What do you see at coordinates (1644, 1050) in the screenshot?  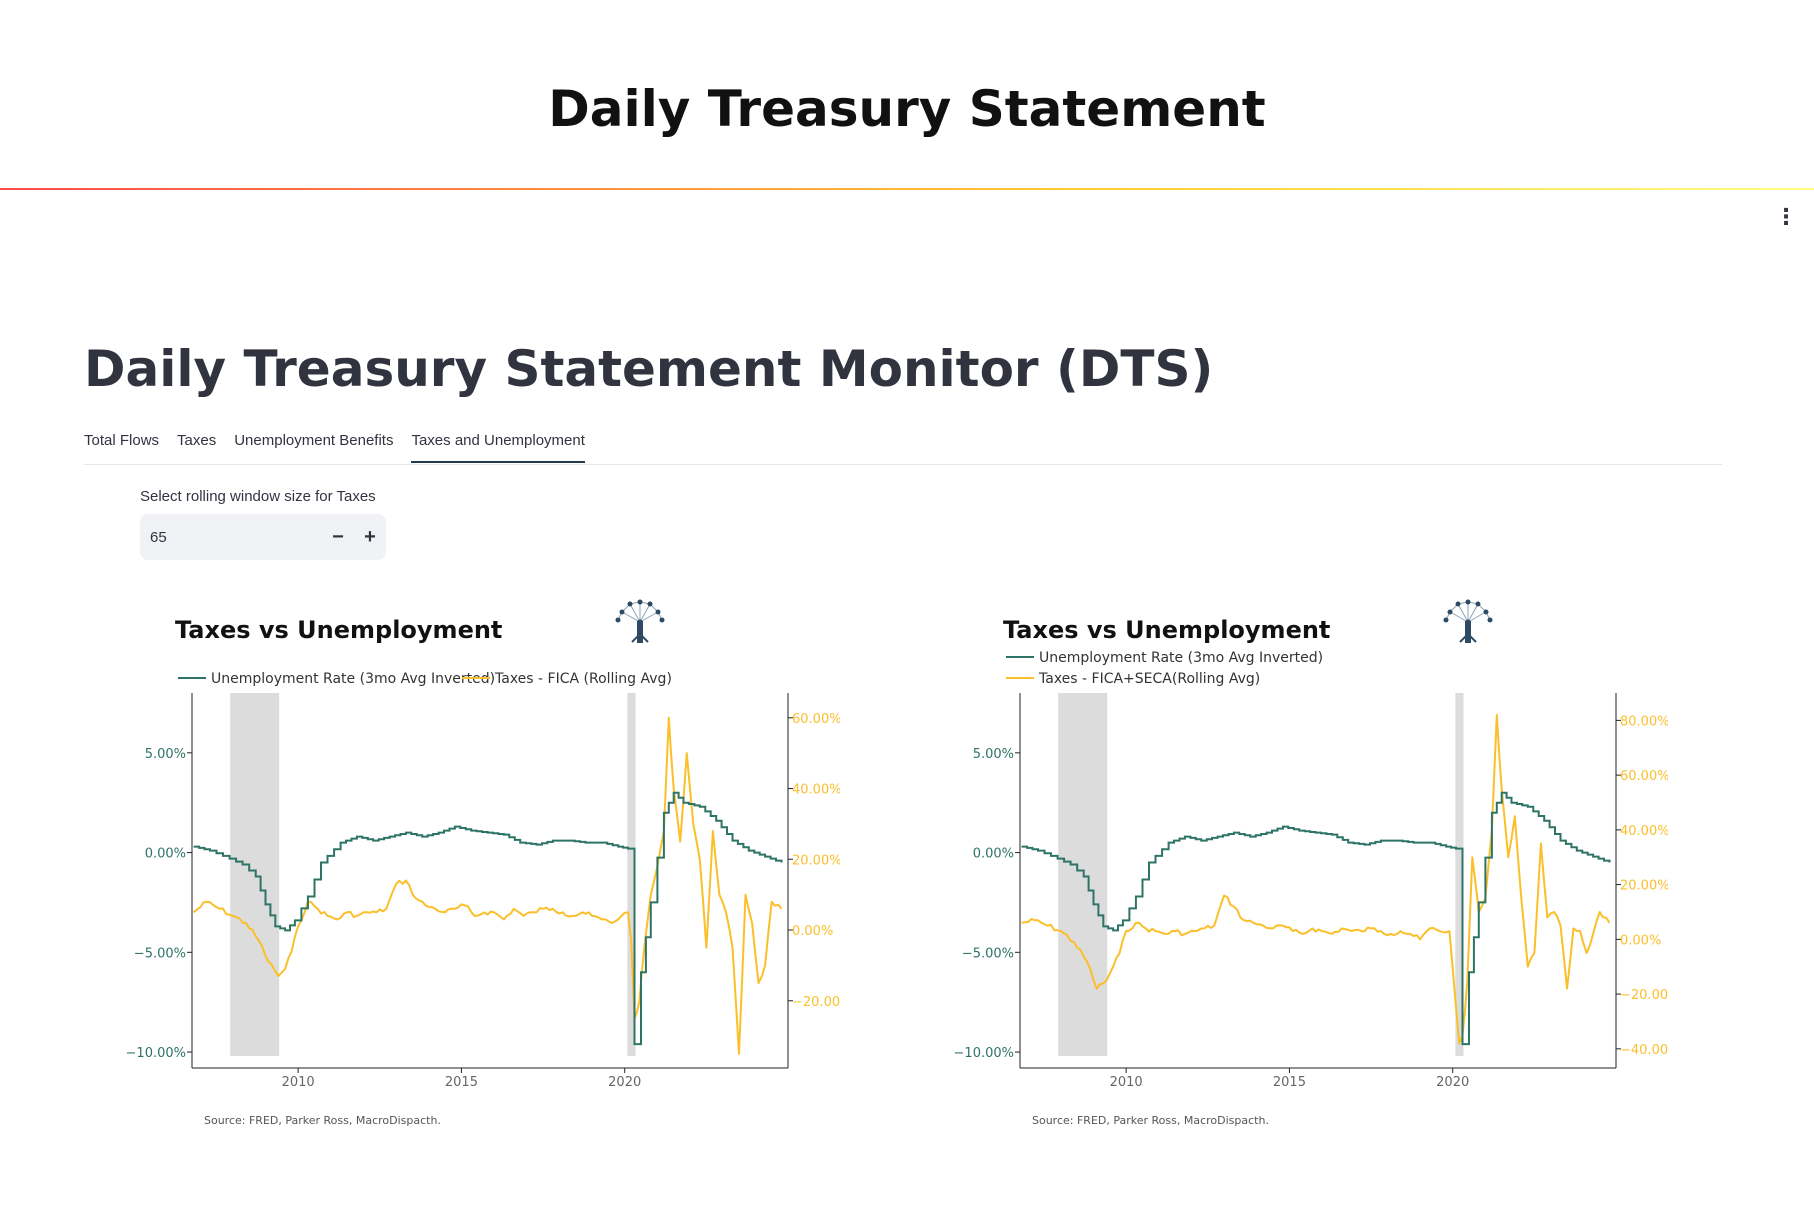 I see `y-right-tick-label: −40.00%` at bounding box center [1644, 1050].